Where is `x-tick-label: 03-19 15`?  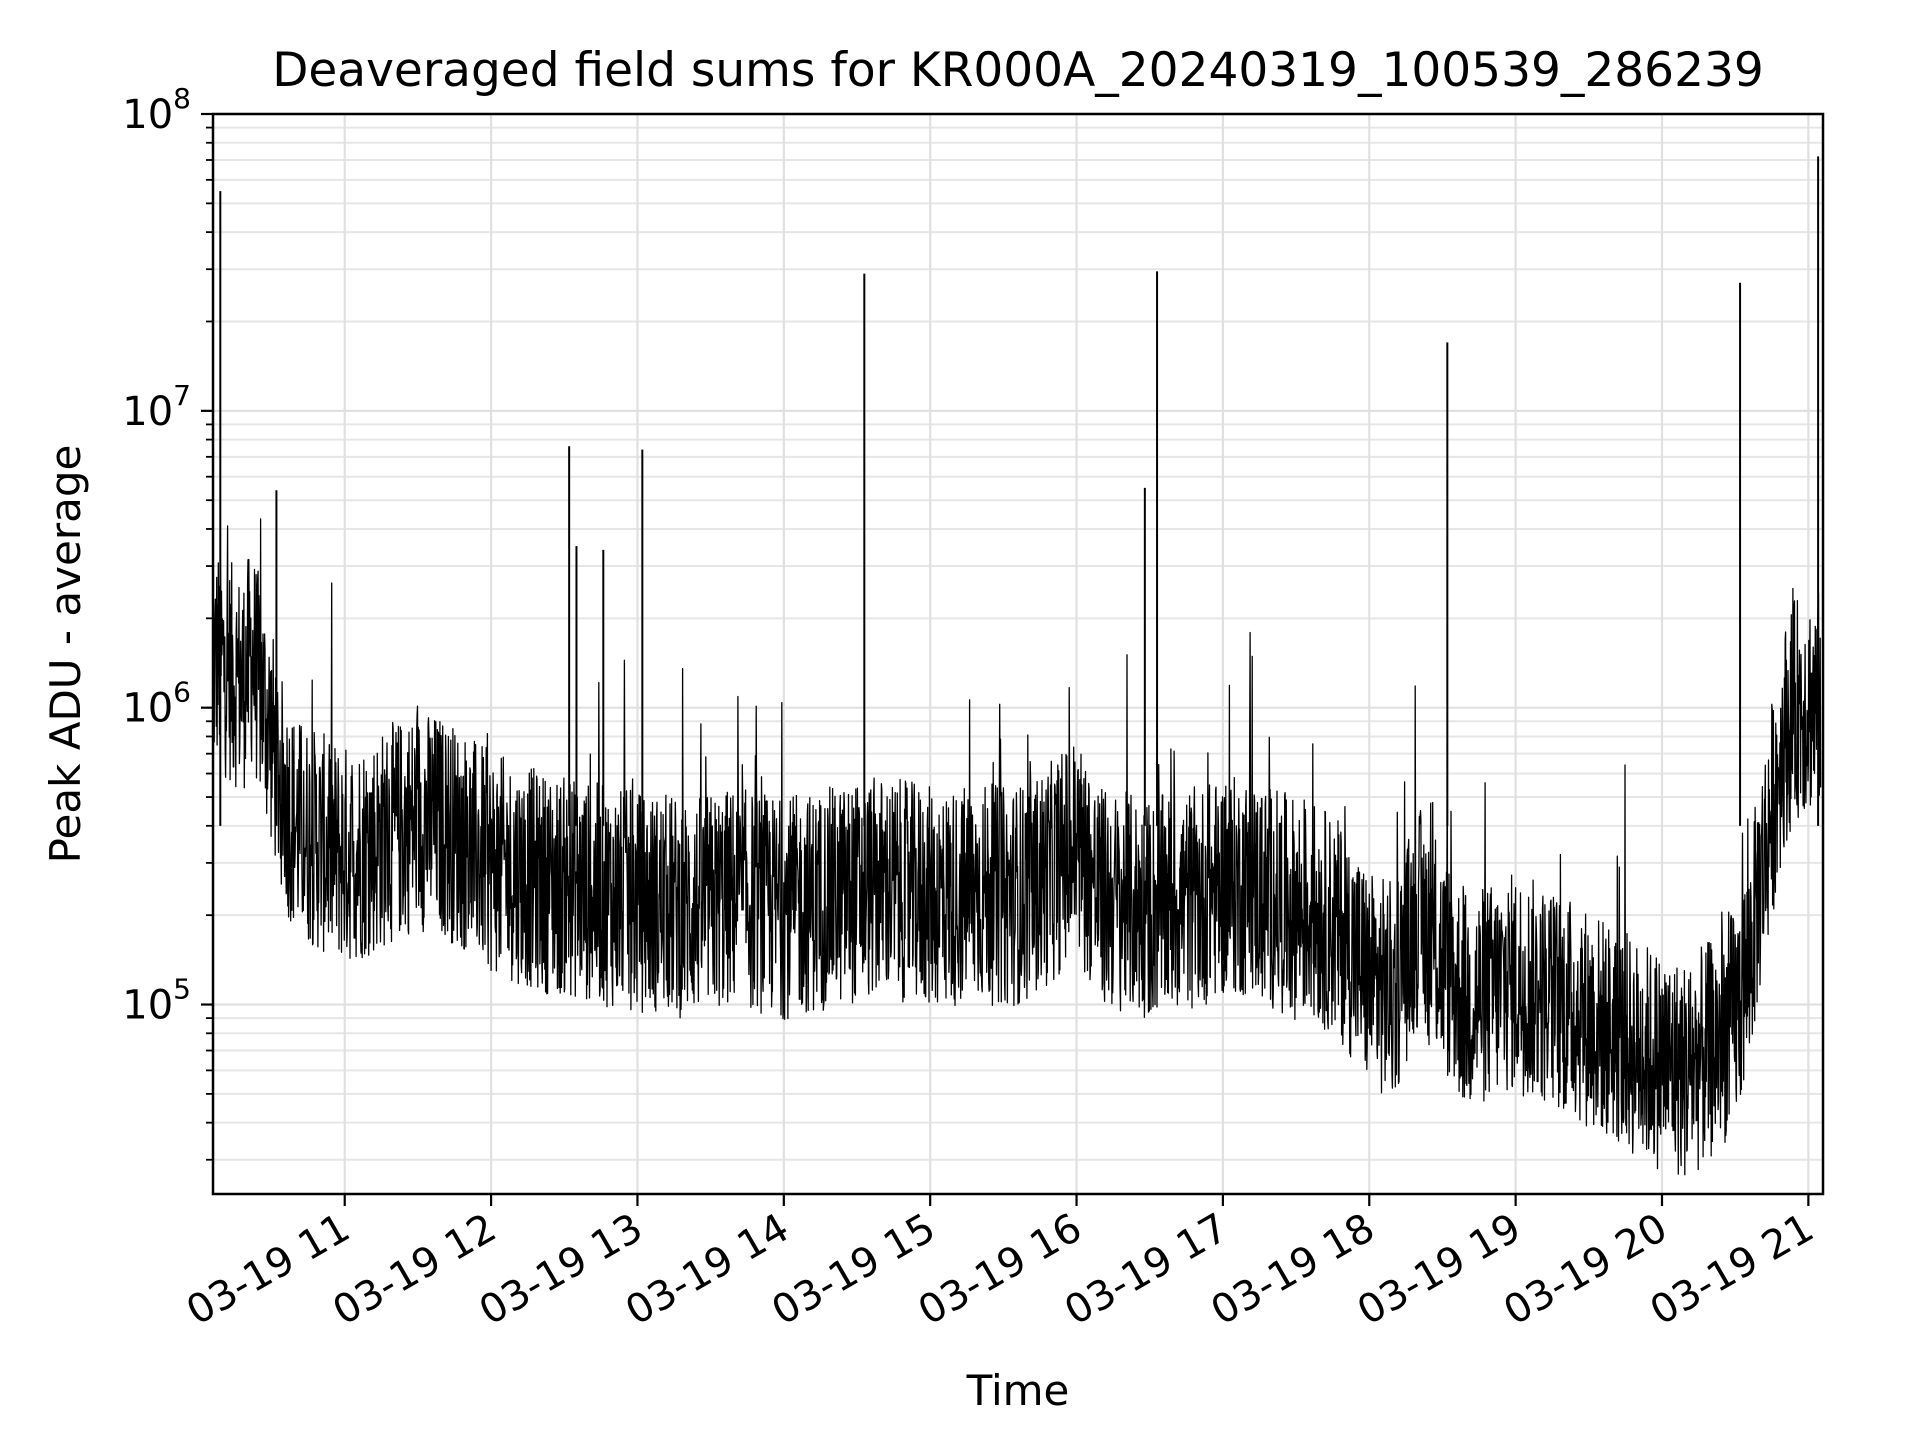
x-tick-label: 03-19 15 is located at coordinates (853, 1270).